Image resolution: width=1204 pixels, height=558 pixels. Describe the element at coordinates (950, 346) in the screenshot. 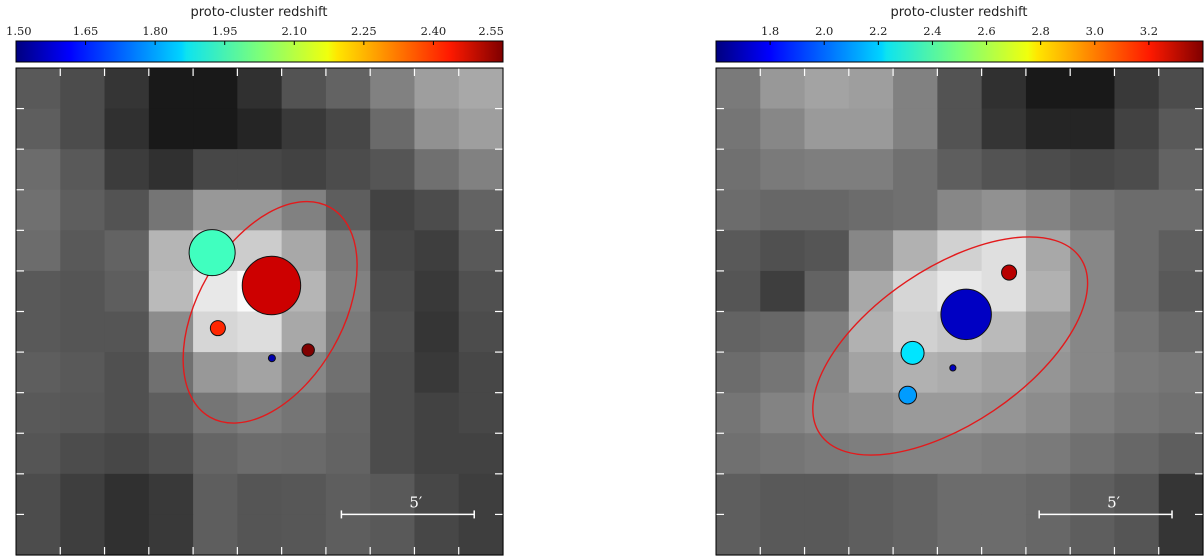

I see `protocluster-ellipse` at that location.